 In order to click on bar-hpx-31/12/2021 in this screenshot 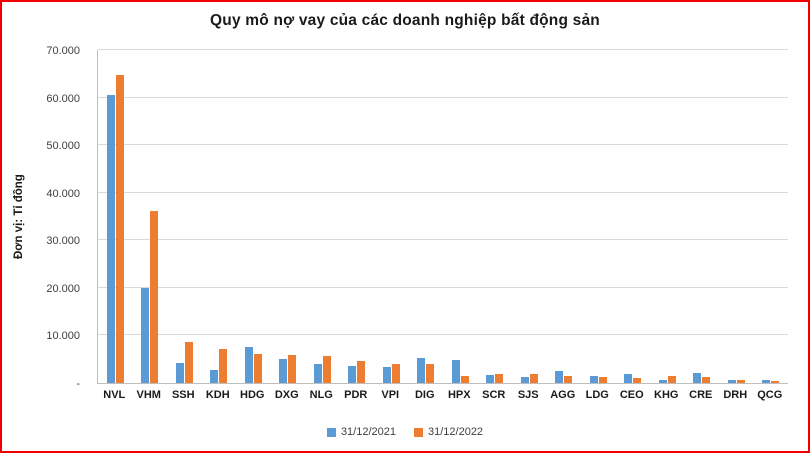, I will do `click(455, 371)`.